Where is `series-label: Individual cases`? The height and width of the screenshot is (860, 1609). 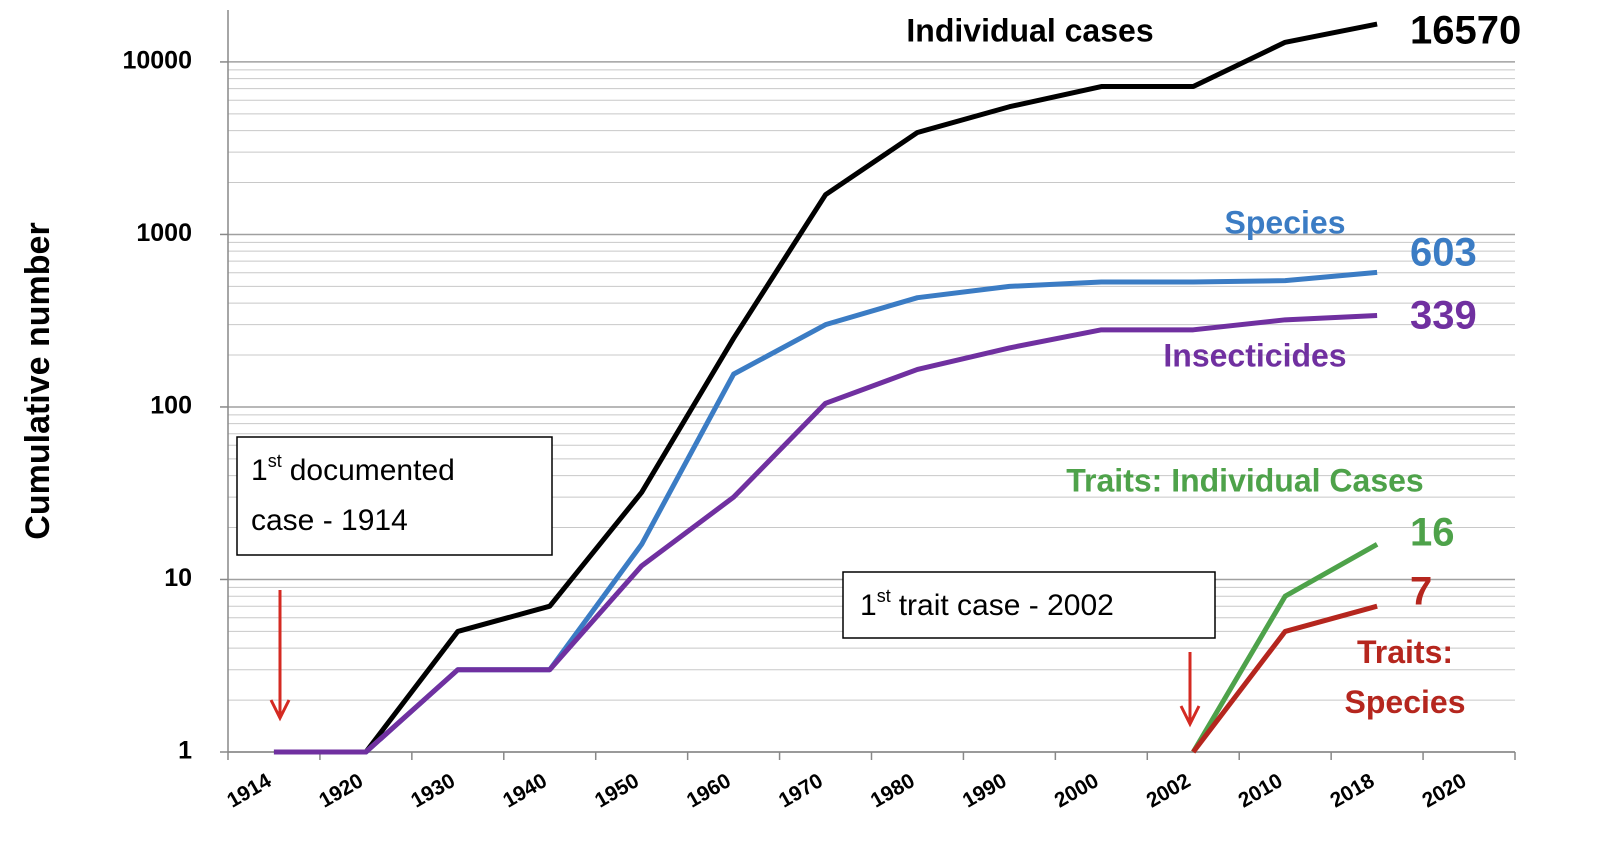 series-label: Individual cases is located at coordinates (1029, 30).